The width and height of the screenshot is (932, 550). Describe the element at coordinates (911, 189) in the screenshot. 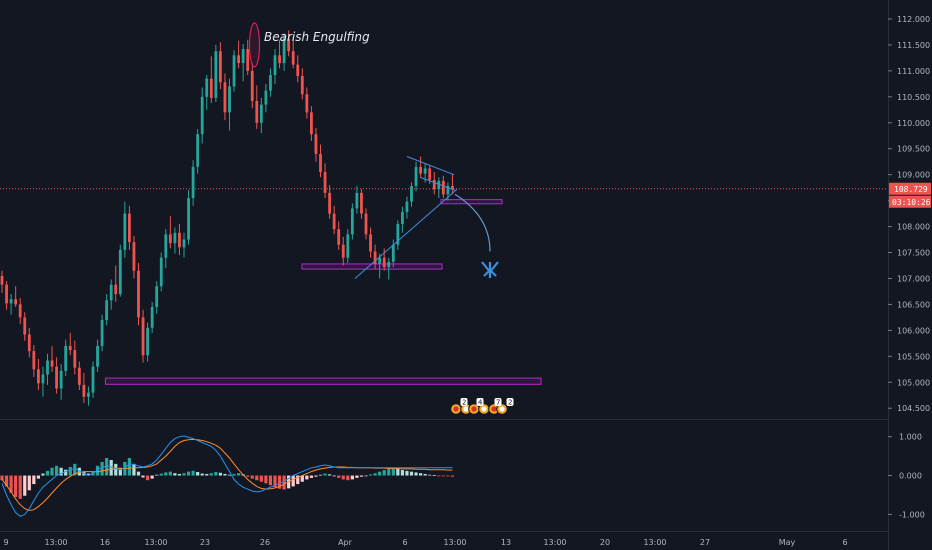

I see `last-price-value: 108.729` at that location.